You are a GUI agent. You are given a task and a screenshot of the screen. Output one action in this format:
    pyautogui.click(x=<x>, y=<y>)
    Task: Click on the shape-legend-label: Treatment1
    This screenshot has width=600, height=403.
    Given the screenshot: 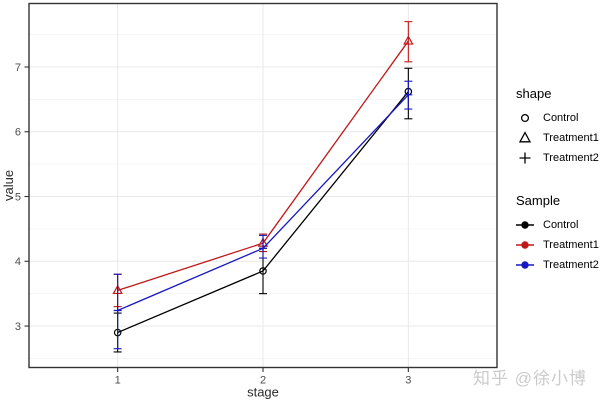 What is the action you would take?
    pyautogui.click(x=571, y=138)
    